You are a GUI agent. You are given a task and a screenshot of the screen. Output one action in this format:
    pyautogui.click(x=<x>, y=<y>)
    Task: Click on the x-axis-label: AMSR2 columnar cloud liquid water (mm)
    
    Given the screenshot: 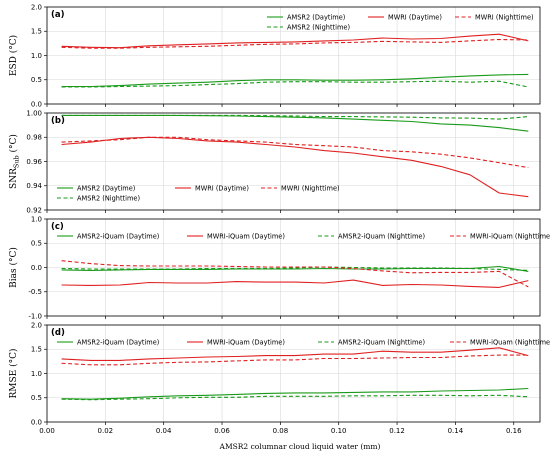 What is the action you would take?
    pyautogui.click(x=300, y=446)
    